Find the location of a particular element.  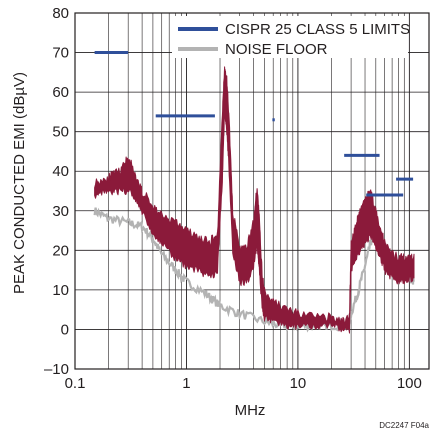

y-tick-label: 10 is located at coordinates (60, 290).